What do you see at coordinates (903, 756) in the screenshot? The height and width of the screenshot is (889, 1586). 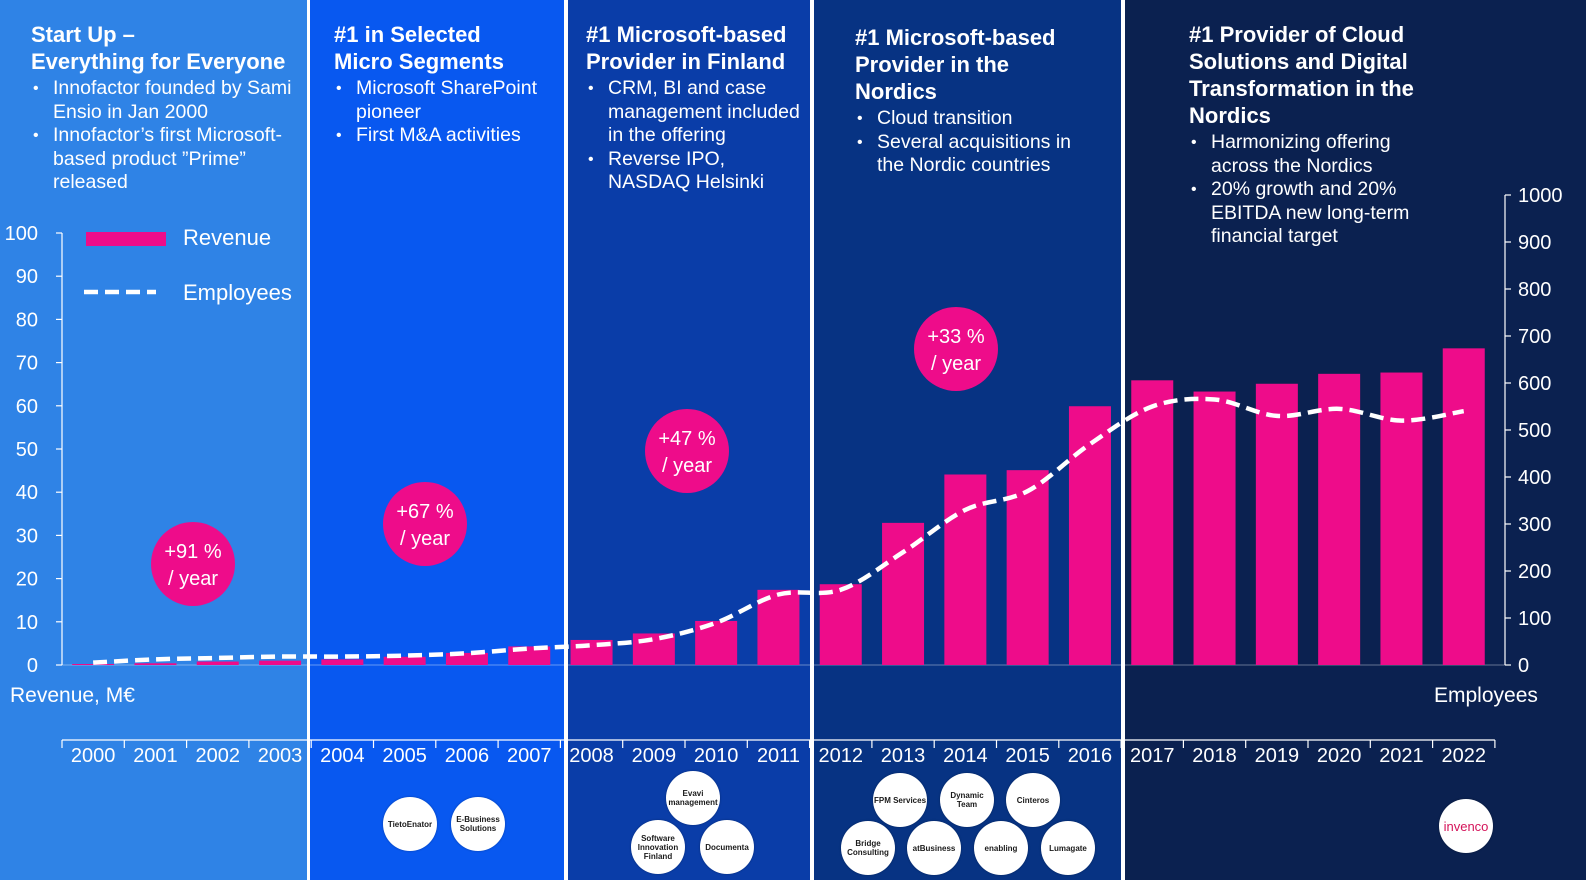 I see `x-tick-label-2013: 2013` at bounding box center [903, 756].